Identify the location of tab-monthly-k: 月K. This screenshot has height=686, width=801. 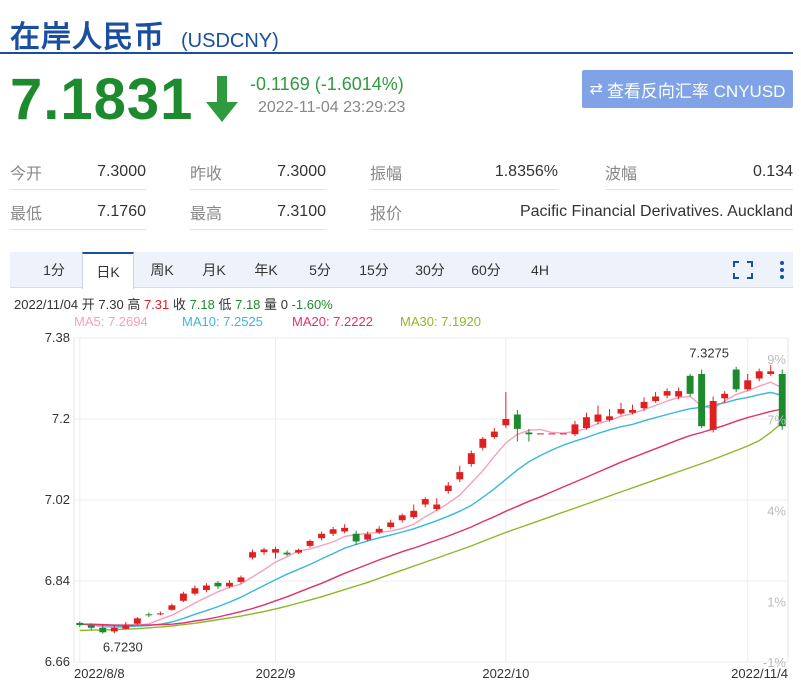
(214, 270).